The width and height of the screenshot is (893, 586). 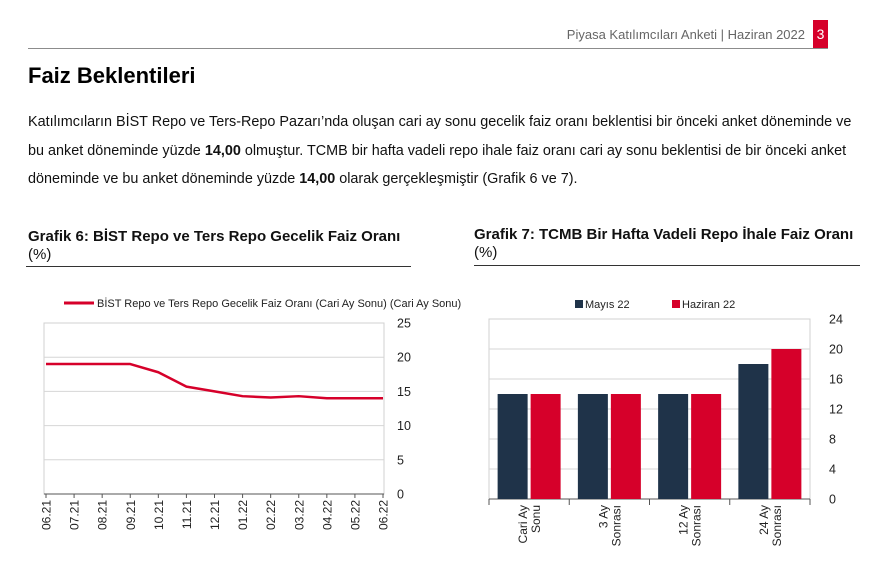 What do you see at coordinates (40, 254) in the screenshot?
I see `chart6-caption-unit: (%)` at bounding box center [40, 254].